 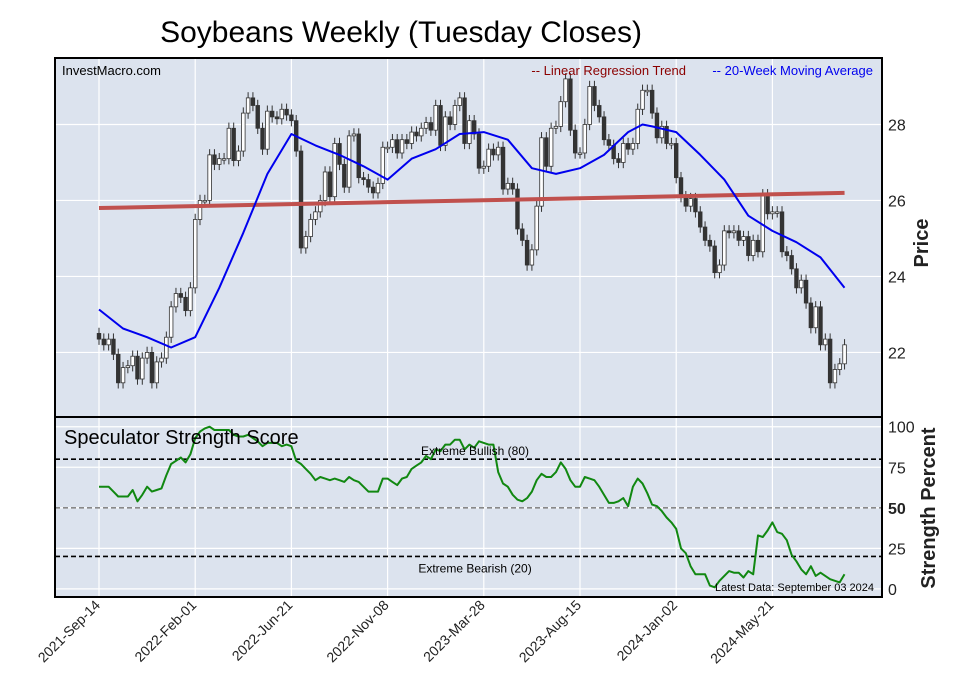 I want to click on latest-data-annotation: Latest Data: September 03 2024, so click(x=794, y=588).